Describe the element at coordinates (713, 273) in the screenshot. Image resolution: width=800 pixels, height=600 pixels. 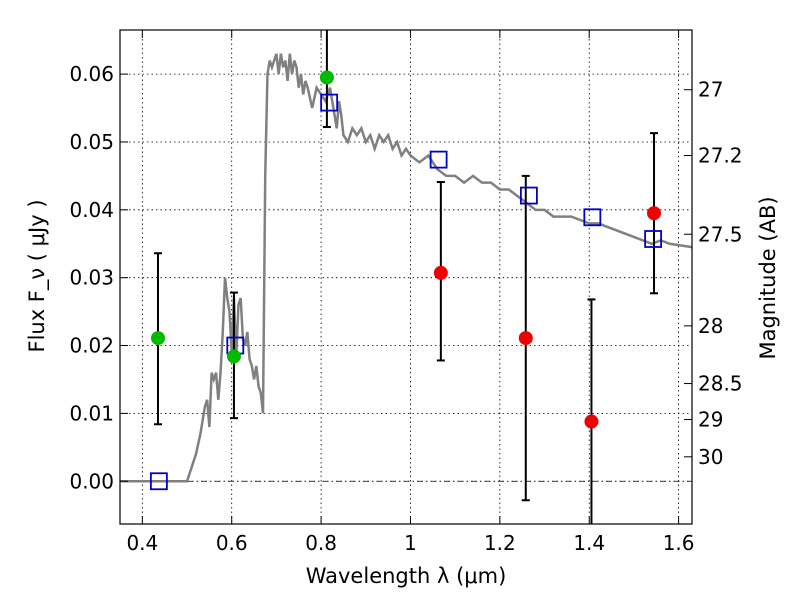
I see `right-ticks: 27 27.2 27.5 28 28.5 29 30` at that location.